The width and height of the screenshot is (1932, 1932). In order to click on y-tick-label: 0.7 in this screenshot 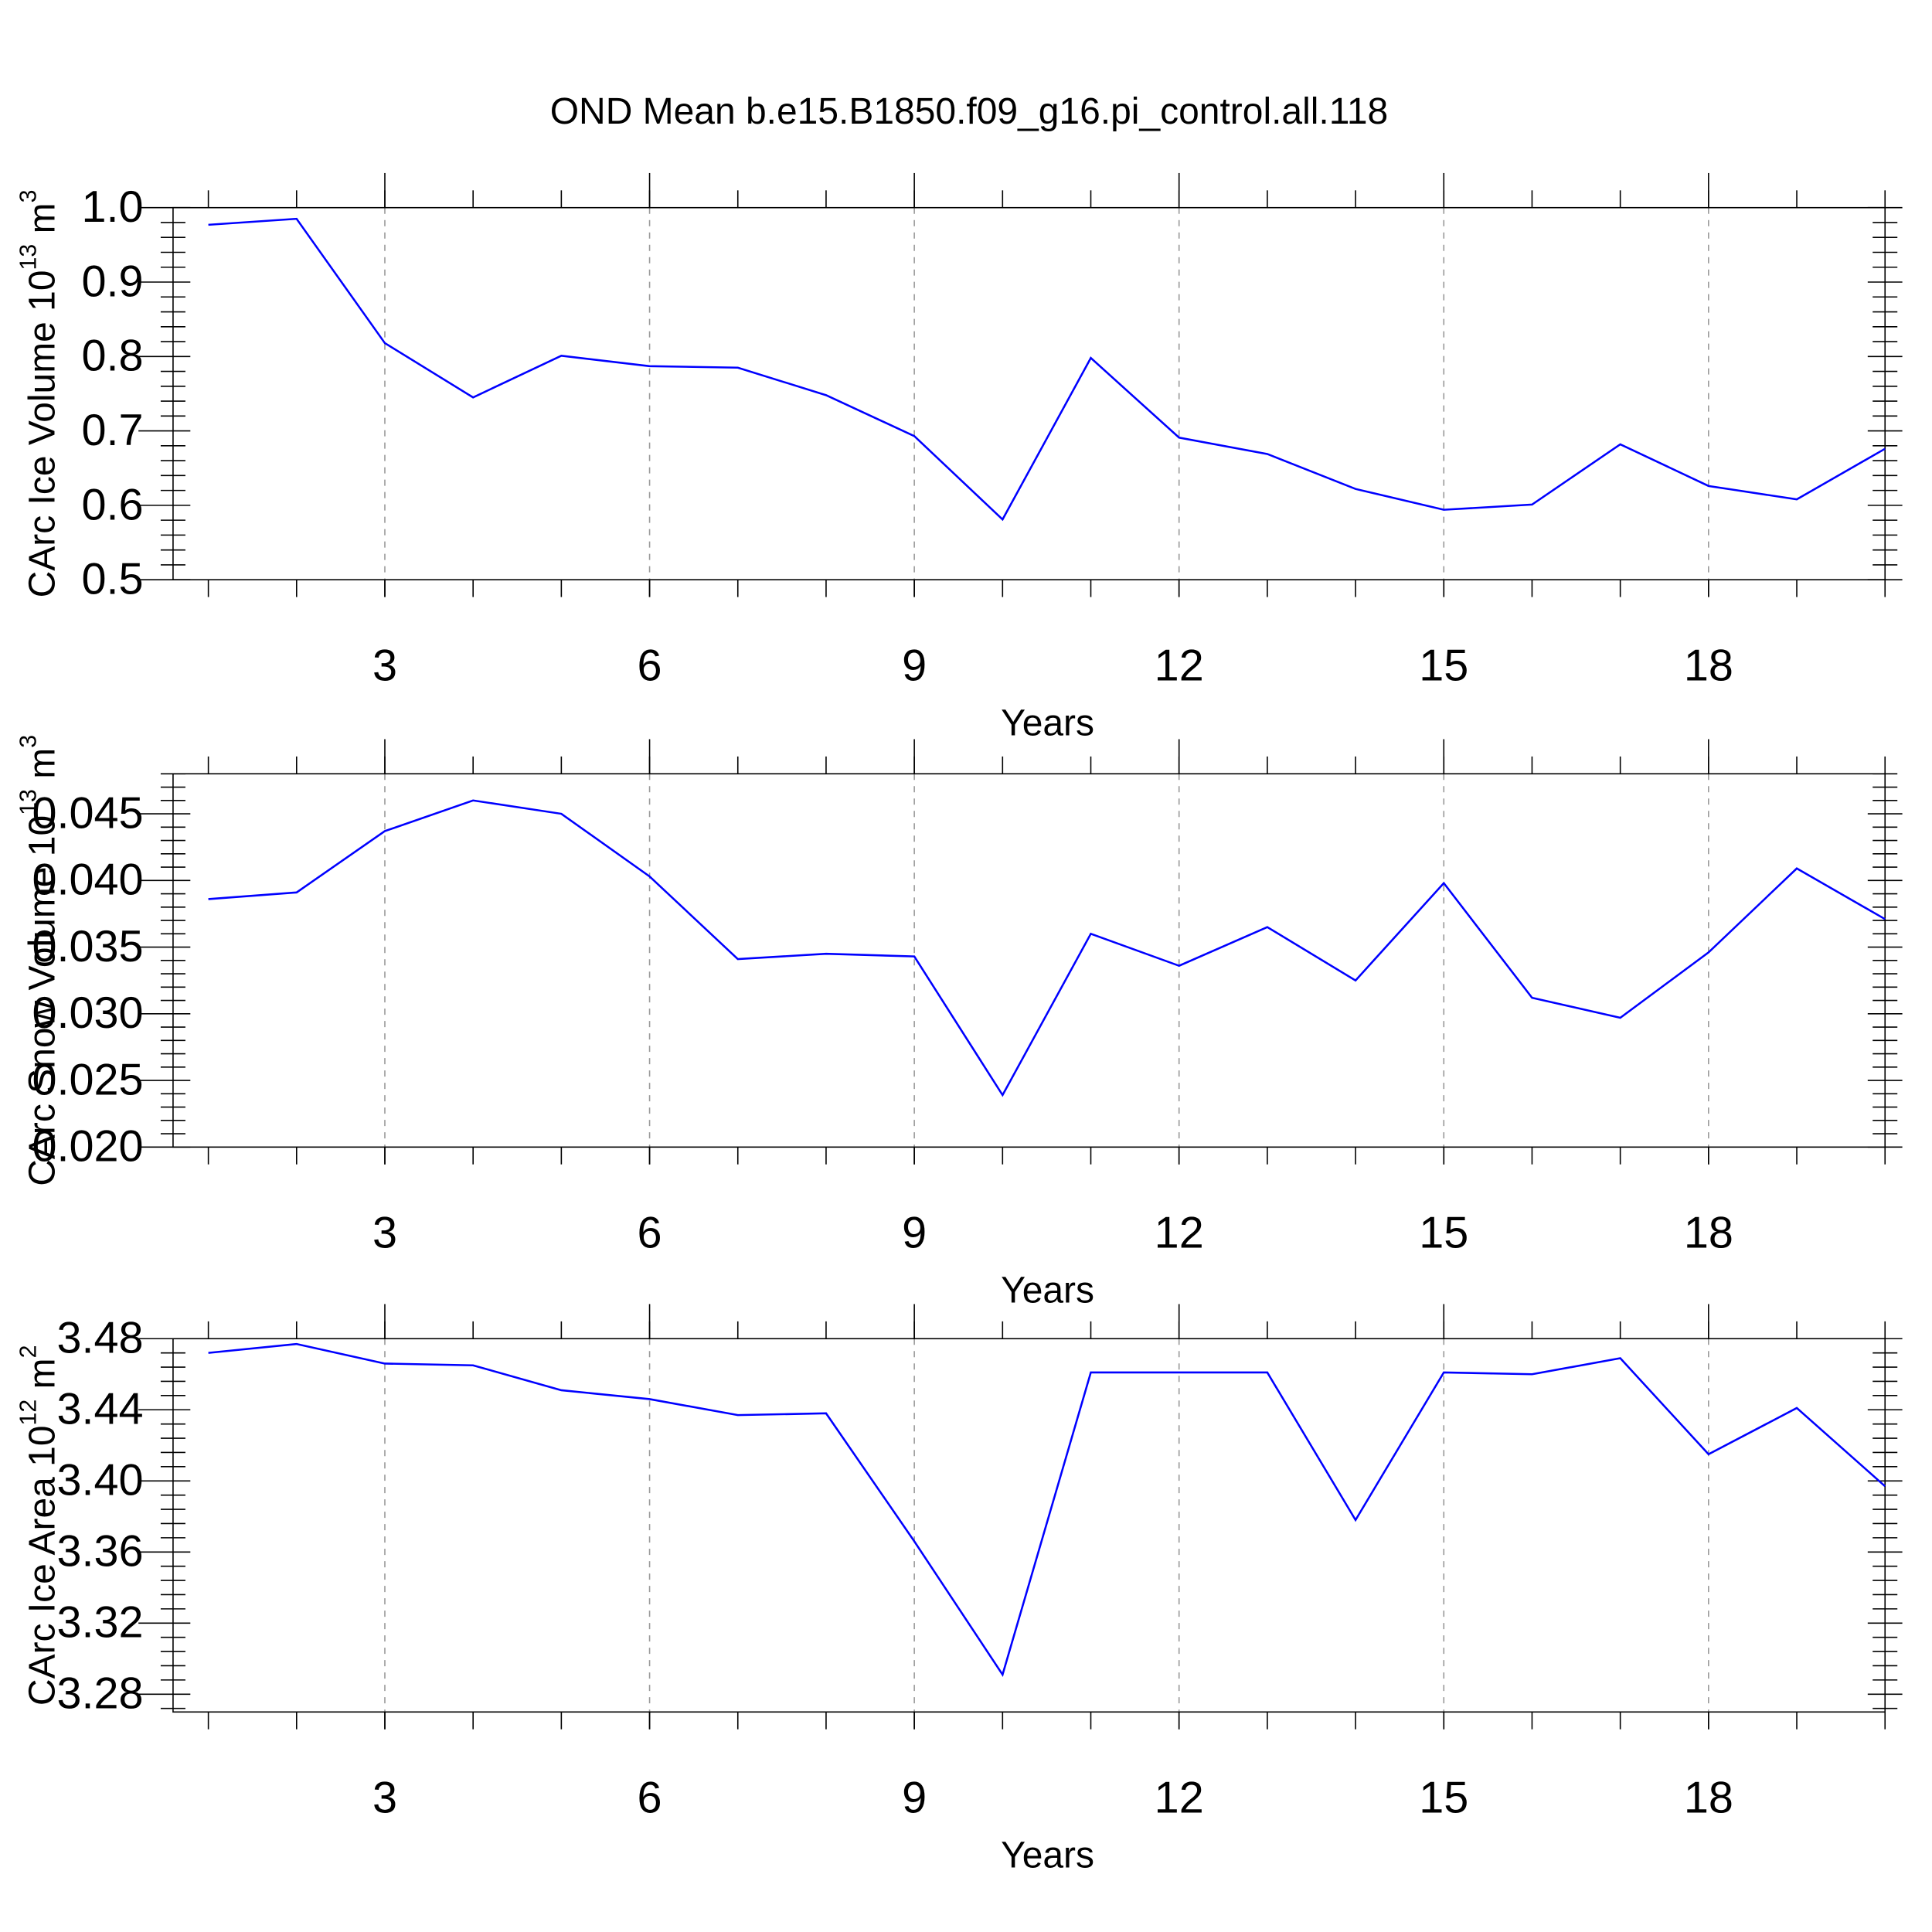, I will do `click(112, 431)`.